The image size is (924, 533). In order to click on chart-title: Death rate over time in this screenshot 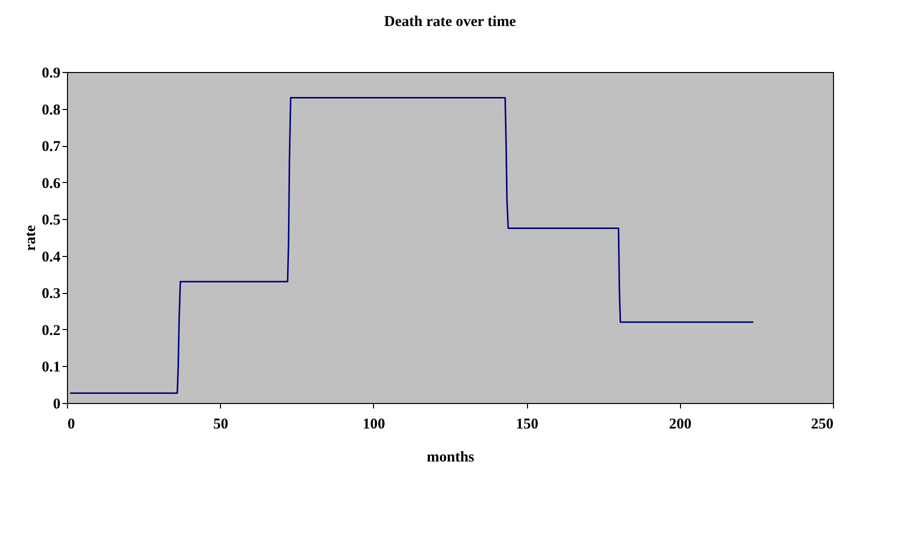, I will do `click(450, 22)`.